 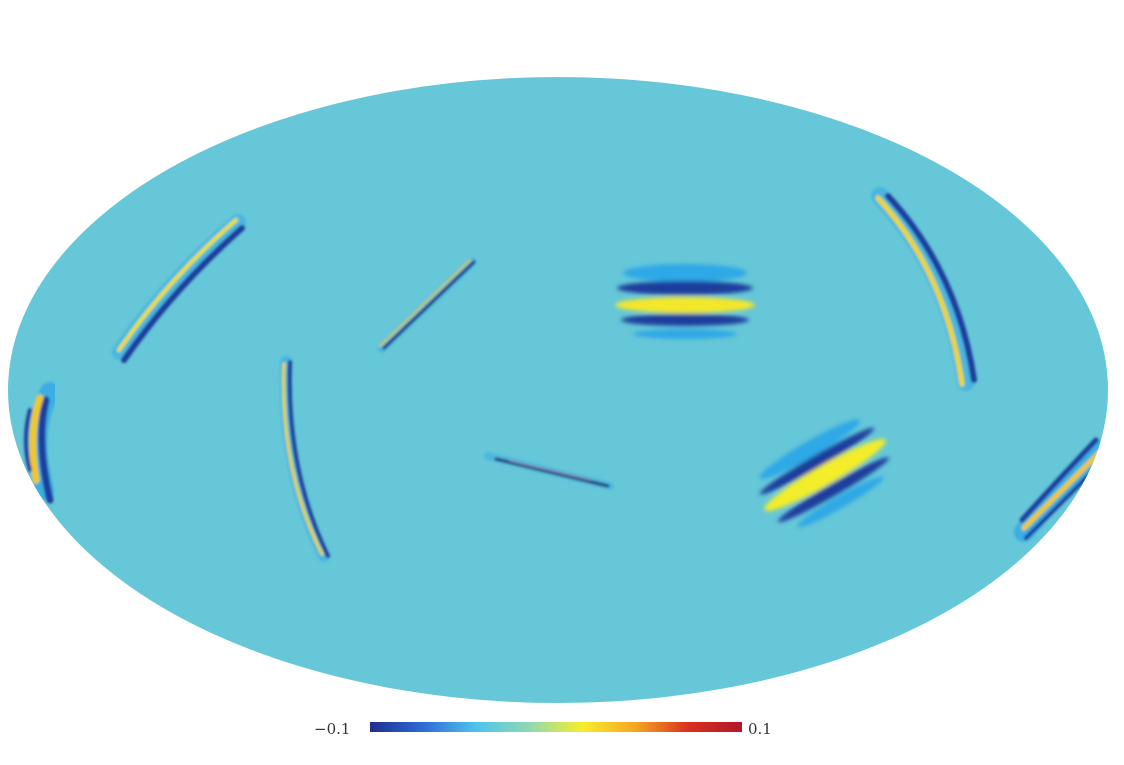 I want to click on diagonal-fringe-patch, so click(x=824, y=473).